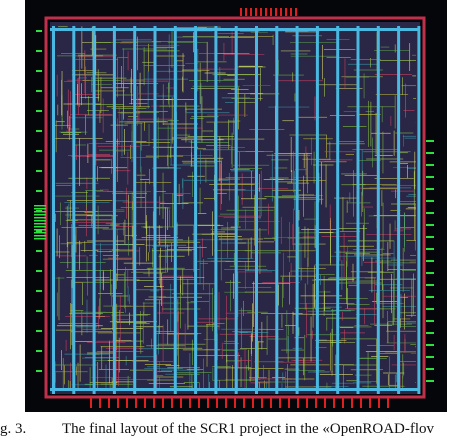 The image size is (474, 448). What do you see at coordinates (235, 389) in the screenshot?
I see `power-ring` at bounding box center [235, 389].